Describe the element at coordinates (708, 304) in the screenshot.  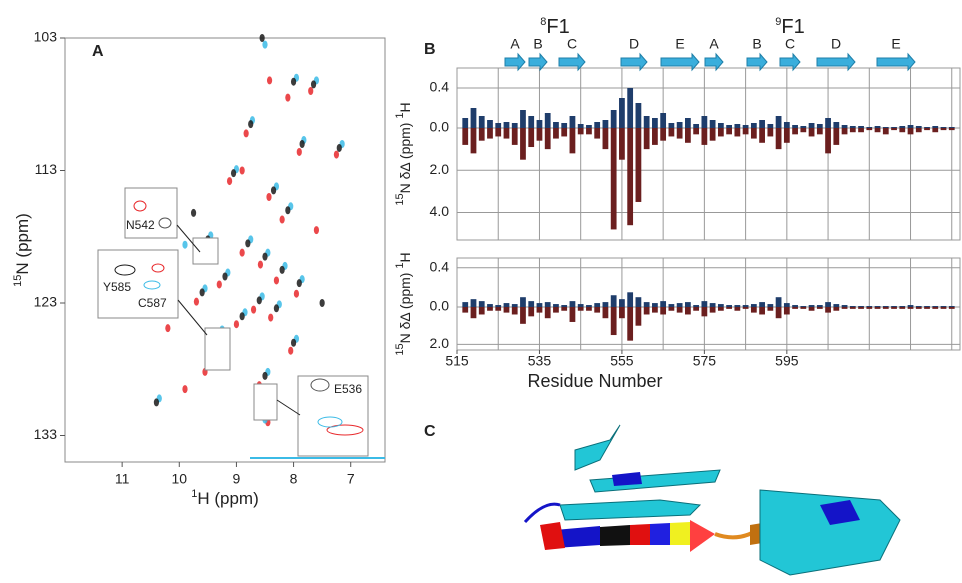
I see `plot-frame` at that location.